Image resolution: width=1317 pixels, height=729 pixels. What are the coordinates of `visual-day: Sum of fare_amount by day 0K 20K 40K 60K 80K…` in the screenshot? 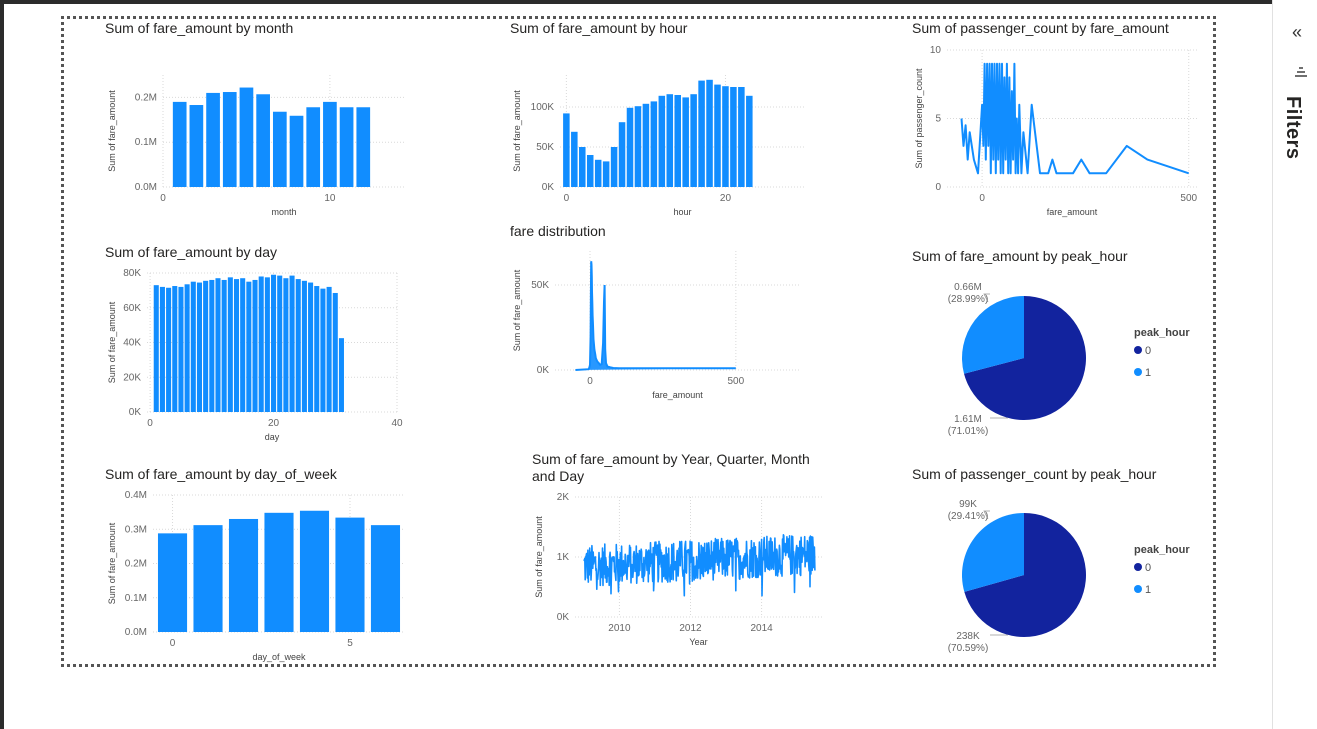 It's located at (257, 346).